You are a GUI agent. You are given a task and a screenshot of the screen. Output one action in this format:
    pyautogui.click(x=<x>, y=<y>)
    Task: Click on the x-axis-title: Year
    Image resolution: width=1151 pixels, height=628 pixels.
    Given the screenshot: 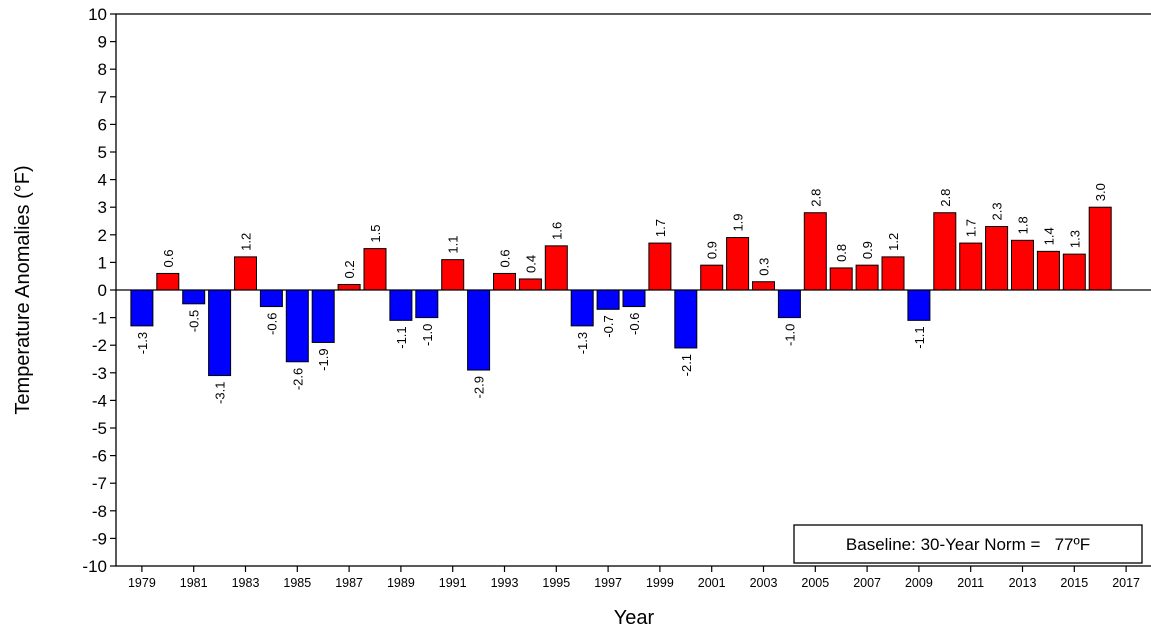 What is the action you would take?
    pyautogui.click(x=634, y=617)
    